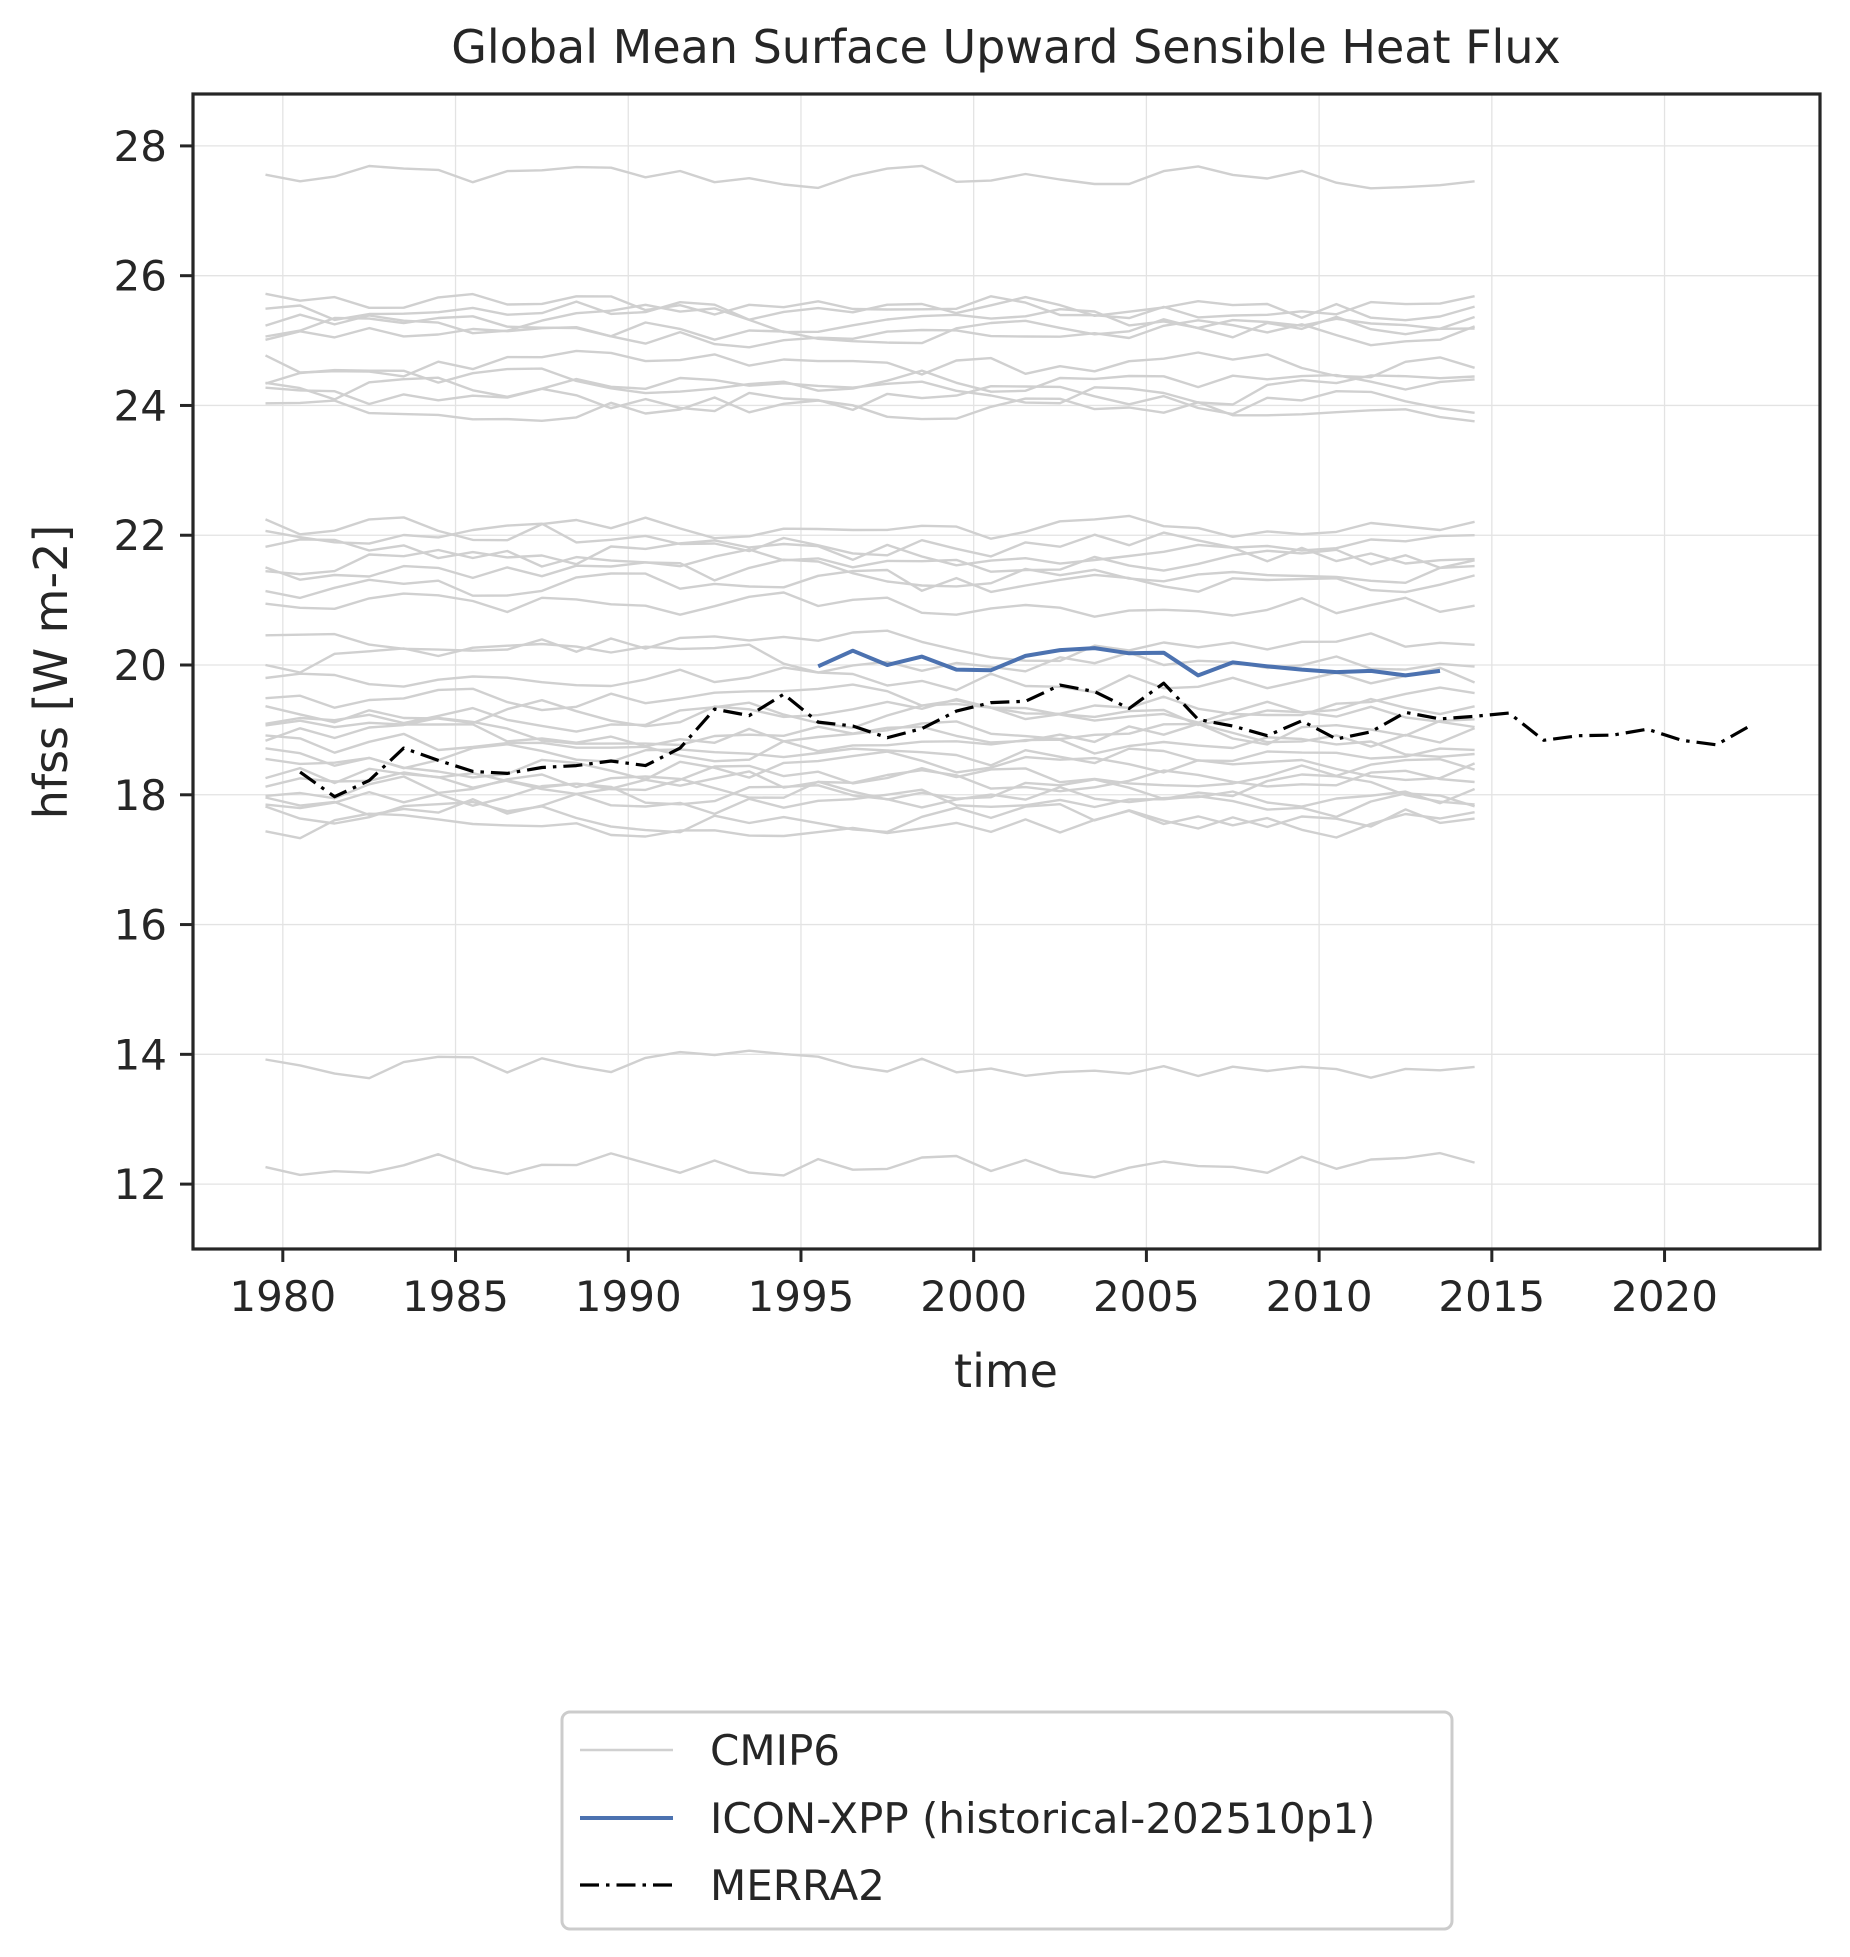  Describe the element at coordinates (1319, 1296) in the screenshot. I see `x-tick-label-2010: 2010` at that location.